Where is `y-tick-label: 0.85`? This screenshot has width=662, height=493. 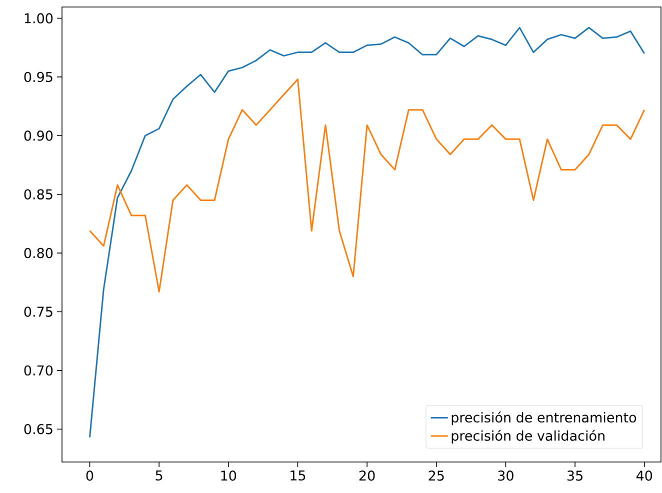
y-tick-label: 0.85 is located at coordinates (38, 194).